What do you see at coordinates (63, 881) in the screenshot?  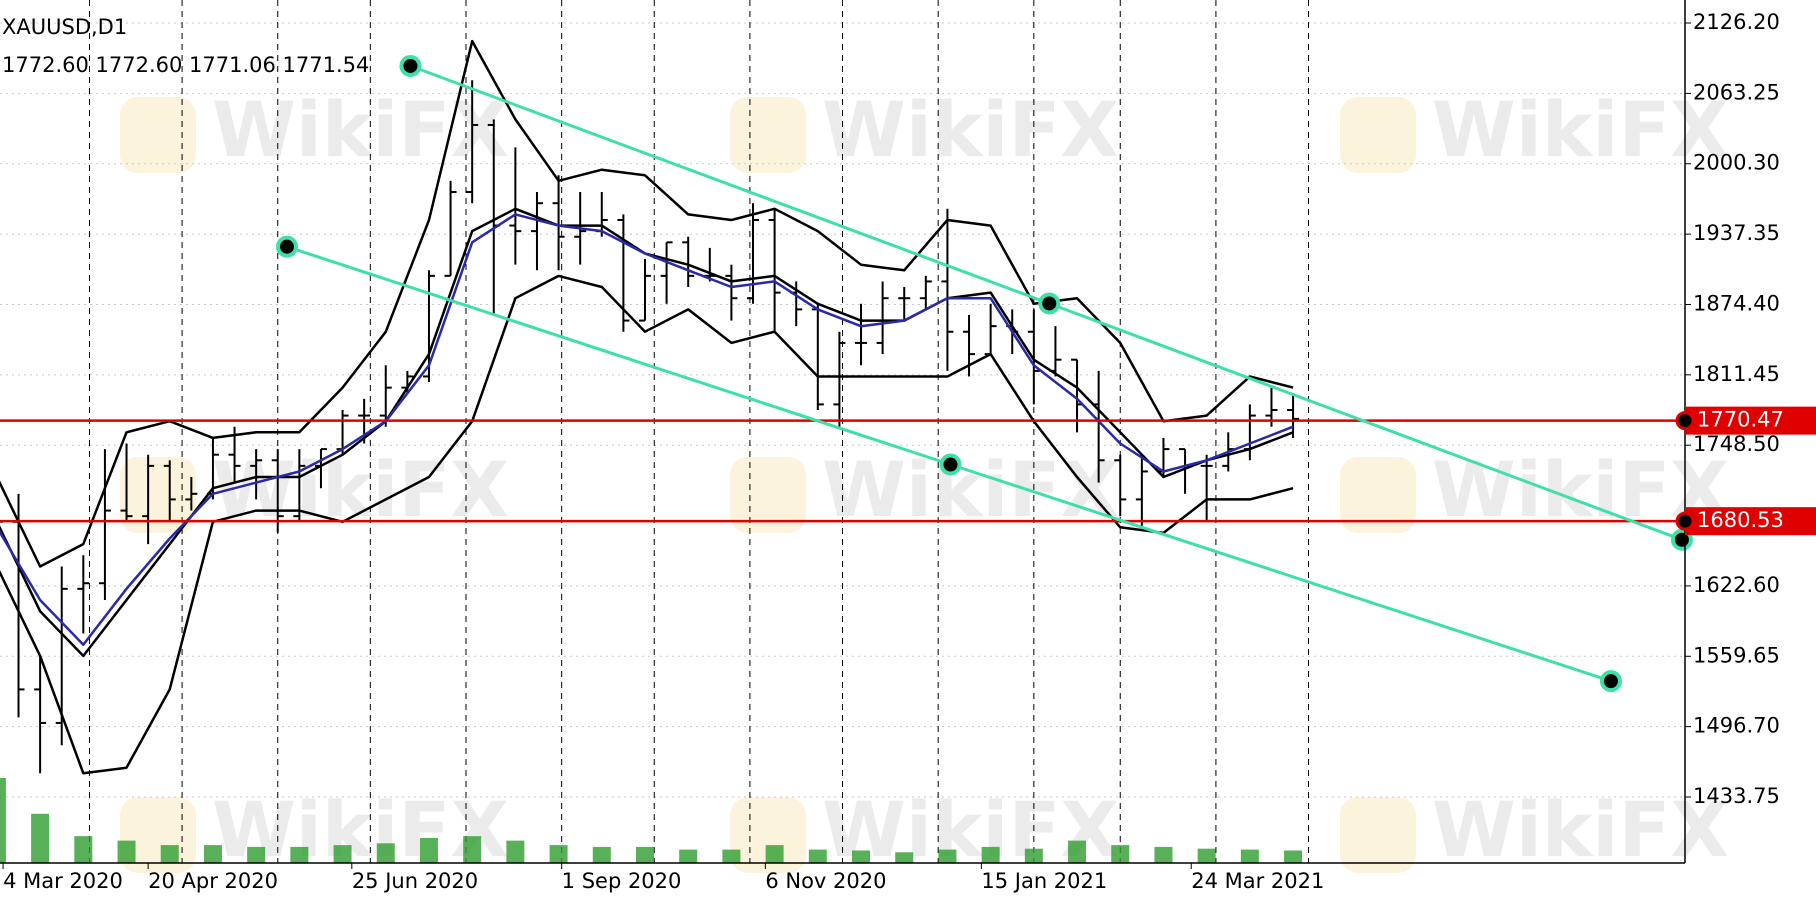 I see `x-tick-label: 4 Mar 2020` at bounding box center [63, 881].